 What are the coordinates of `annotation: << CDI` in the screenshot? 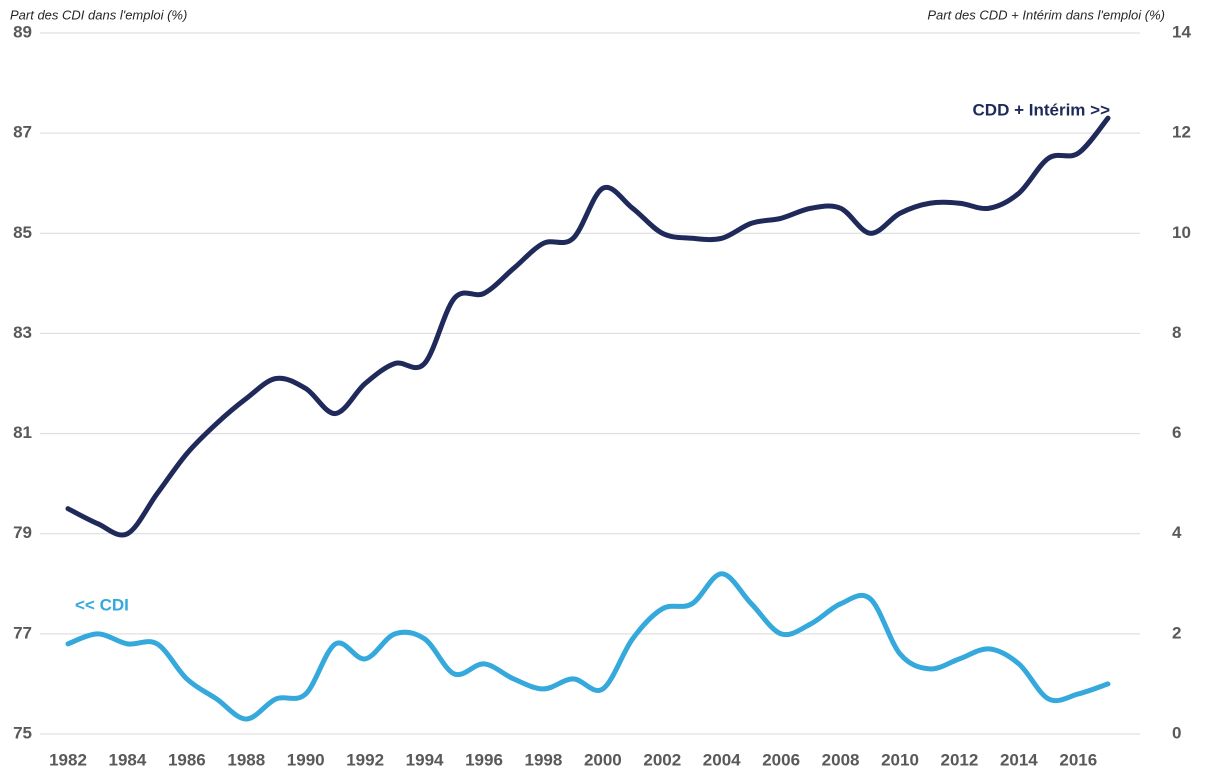 It's located at (102, 604).